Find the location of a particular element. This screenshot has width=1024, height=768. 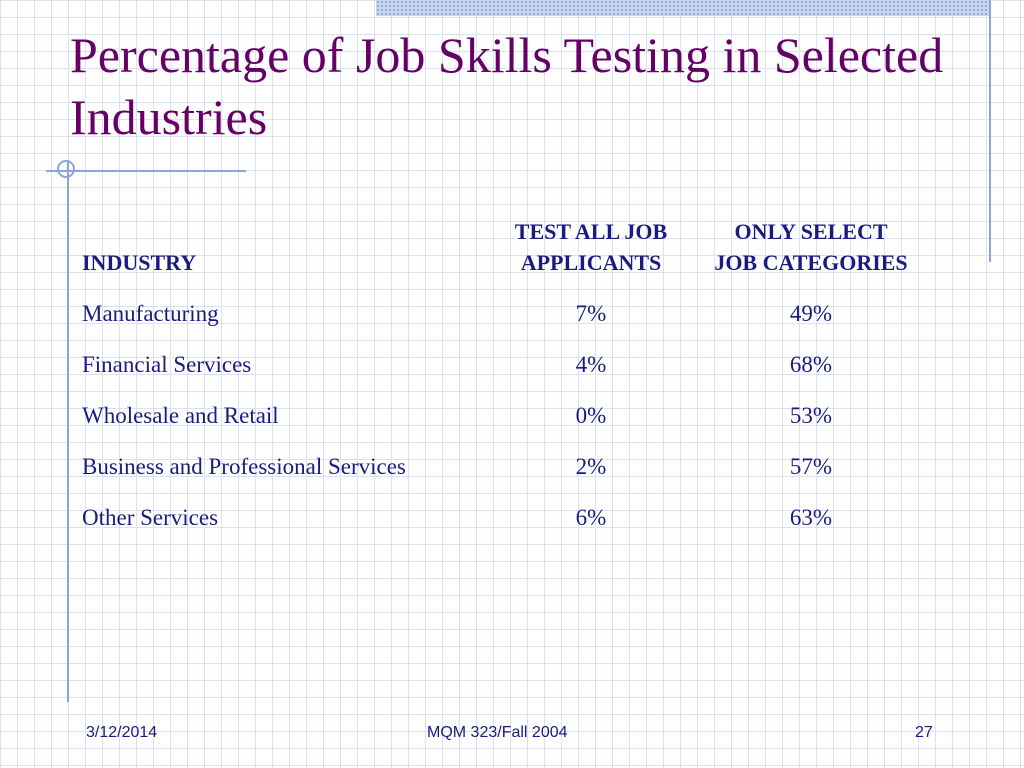

header-test-all-line2: APPLICANTS is located at coordinates (591, 262).